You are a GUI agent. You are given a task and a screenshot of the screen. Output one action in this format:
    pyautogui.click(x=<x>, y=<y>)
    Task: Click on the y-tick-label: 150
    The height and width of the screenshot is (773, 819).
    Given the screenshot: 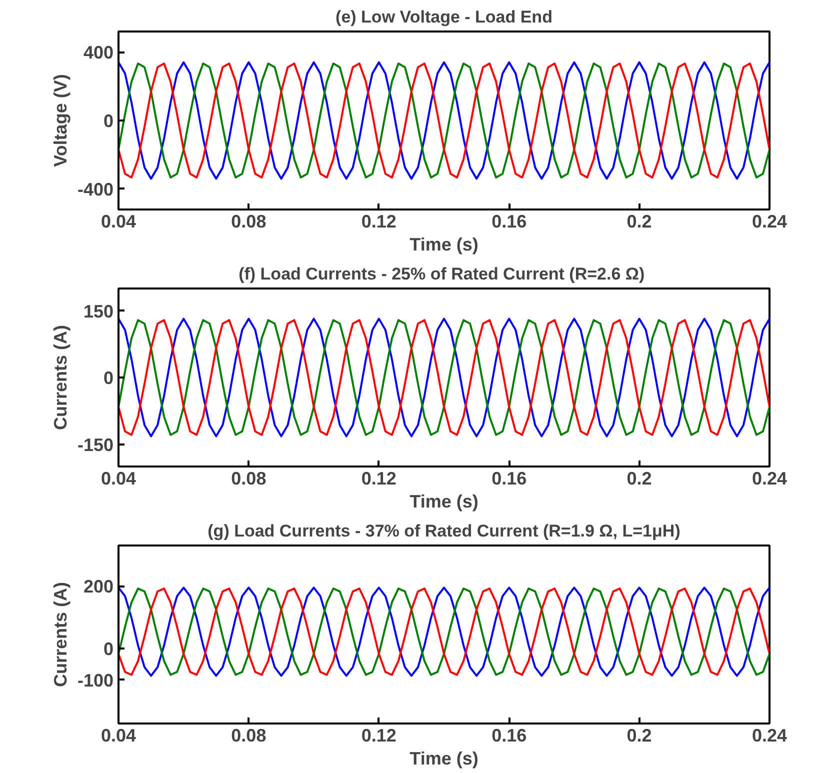 What is the action you would take?
    pyautogui.click(x=98, y=311)
    